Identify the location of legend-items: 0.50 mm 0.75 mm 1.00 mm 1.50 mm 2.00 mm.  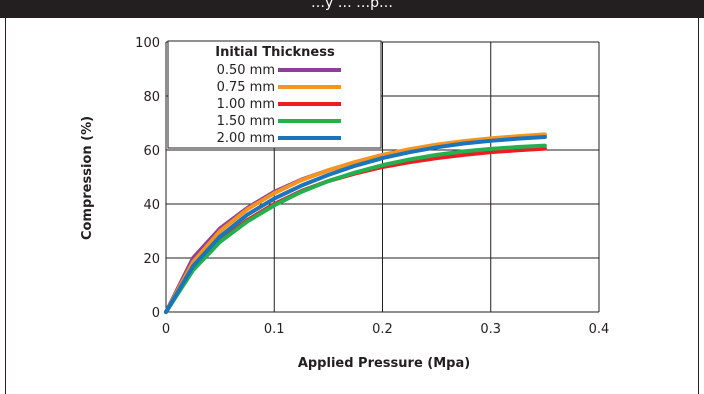
(279, 104).